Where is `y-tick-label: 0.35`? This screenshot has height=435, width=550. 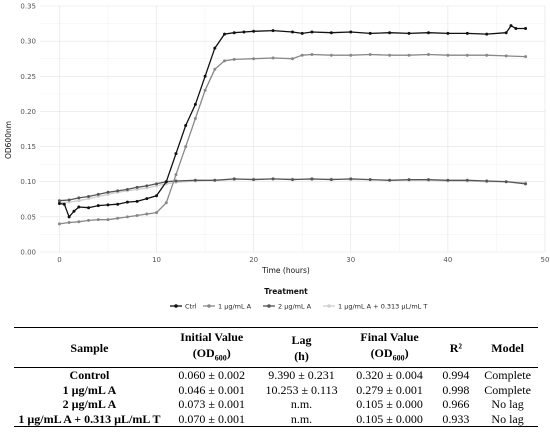 y-tick-label: 0.35 is located at coordinates (28, 7).